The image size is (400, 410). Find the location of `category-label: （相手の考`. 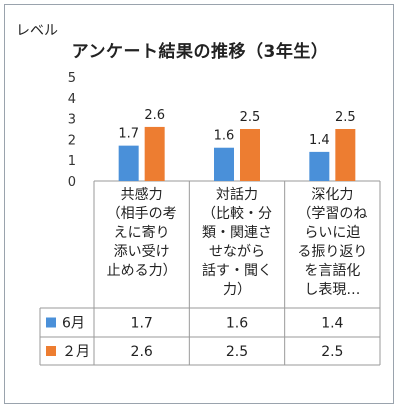

category-label: （相手の考 is located at coordinates (142, 214).